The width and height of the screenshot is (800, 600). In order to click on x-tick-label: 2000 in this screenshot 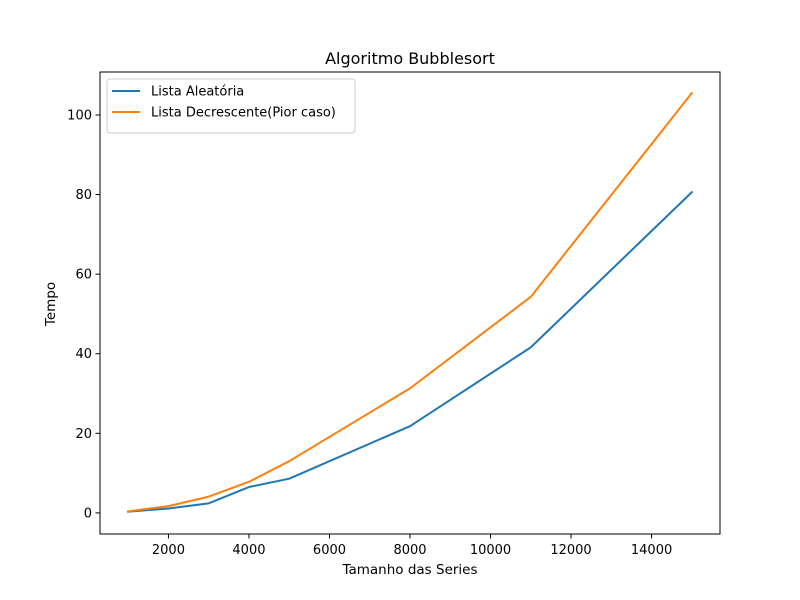, I will do `click(168, 550)`.